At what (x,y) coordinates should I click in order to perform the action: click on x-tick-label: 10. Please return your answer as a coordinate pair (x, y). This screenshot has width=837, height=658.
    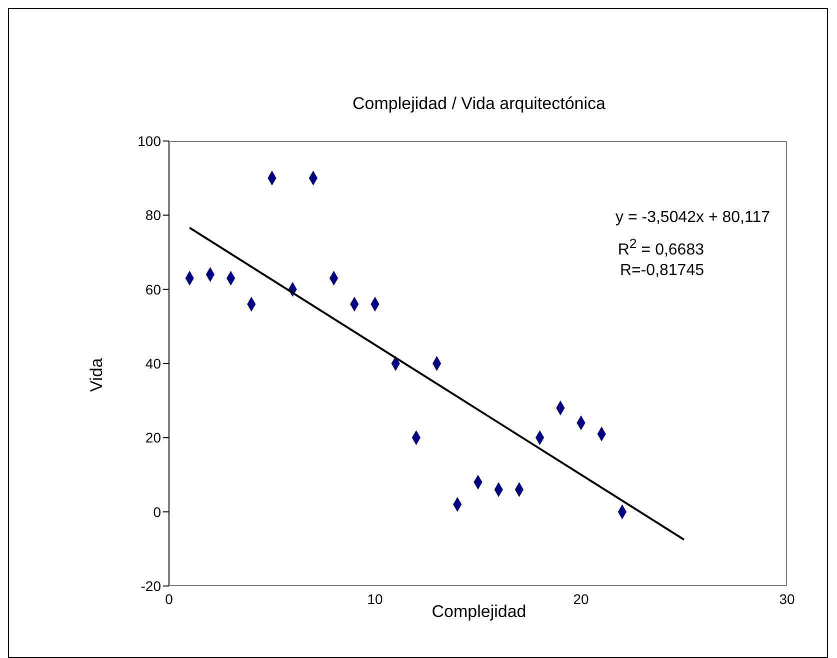
    Looking at the image, I should click on (375, 598).